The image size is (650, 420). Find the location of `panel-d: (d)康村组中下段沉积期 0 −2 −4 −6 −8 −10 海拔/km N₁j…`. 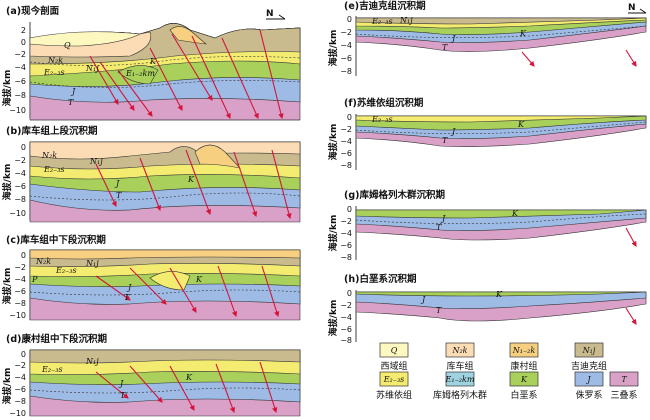

panel-d: (d)康村组中下段沉积期 0 −2 −4 −6 −8 −10 海拔/km N₁j… is located at coordinates (151, 375).